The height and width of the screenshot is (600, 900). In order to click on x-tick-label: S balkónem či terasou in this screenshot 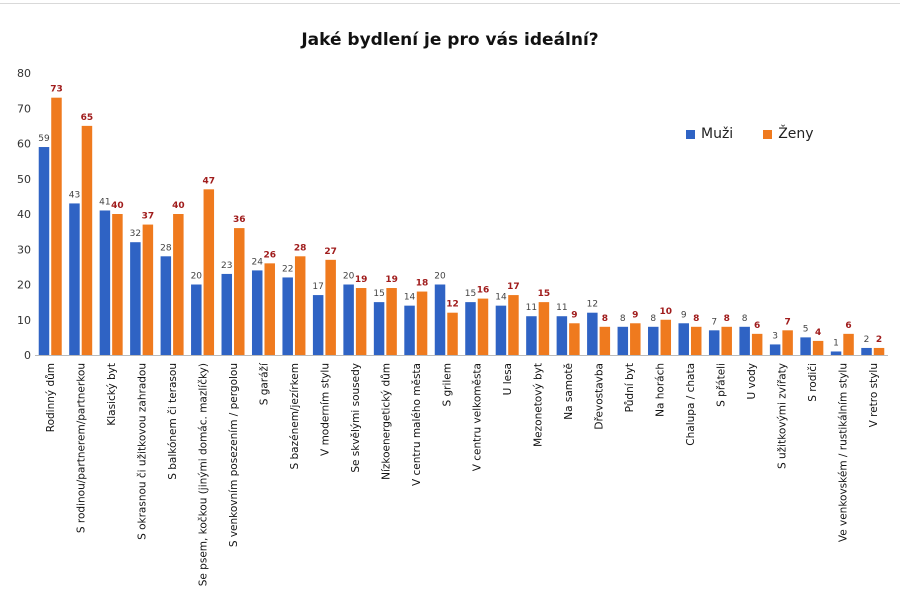, I will do `click(173, 421)`.